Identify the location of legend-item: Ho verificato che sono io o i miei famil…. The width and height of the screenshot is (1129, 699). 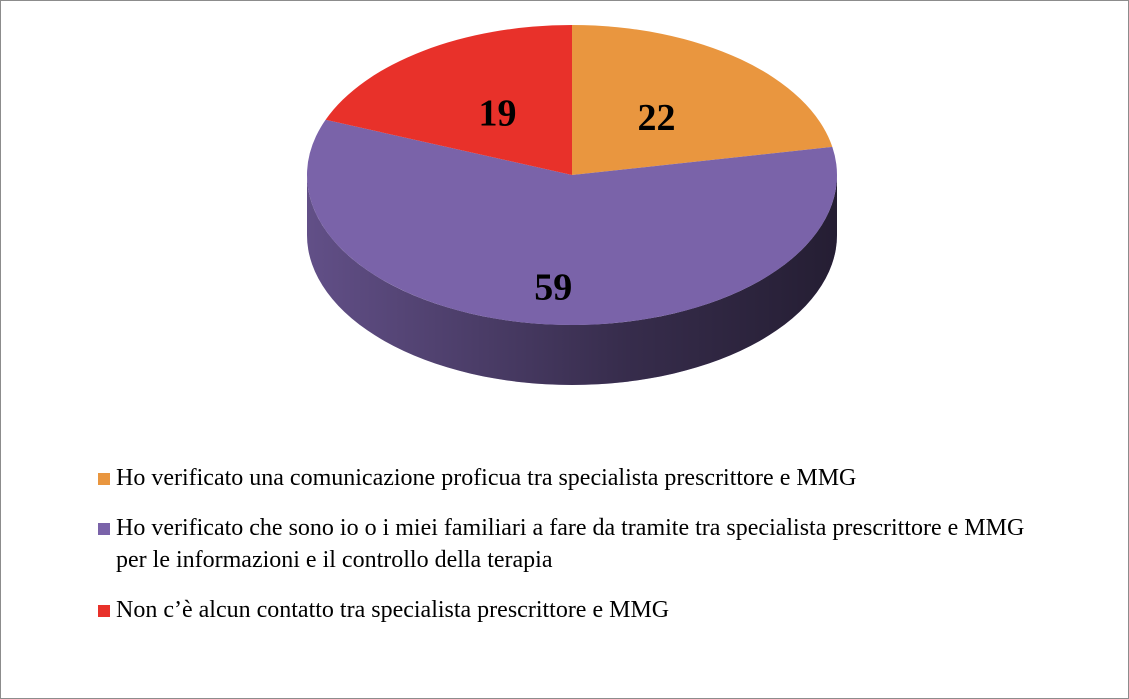
(578, 544).